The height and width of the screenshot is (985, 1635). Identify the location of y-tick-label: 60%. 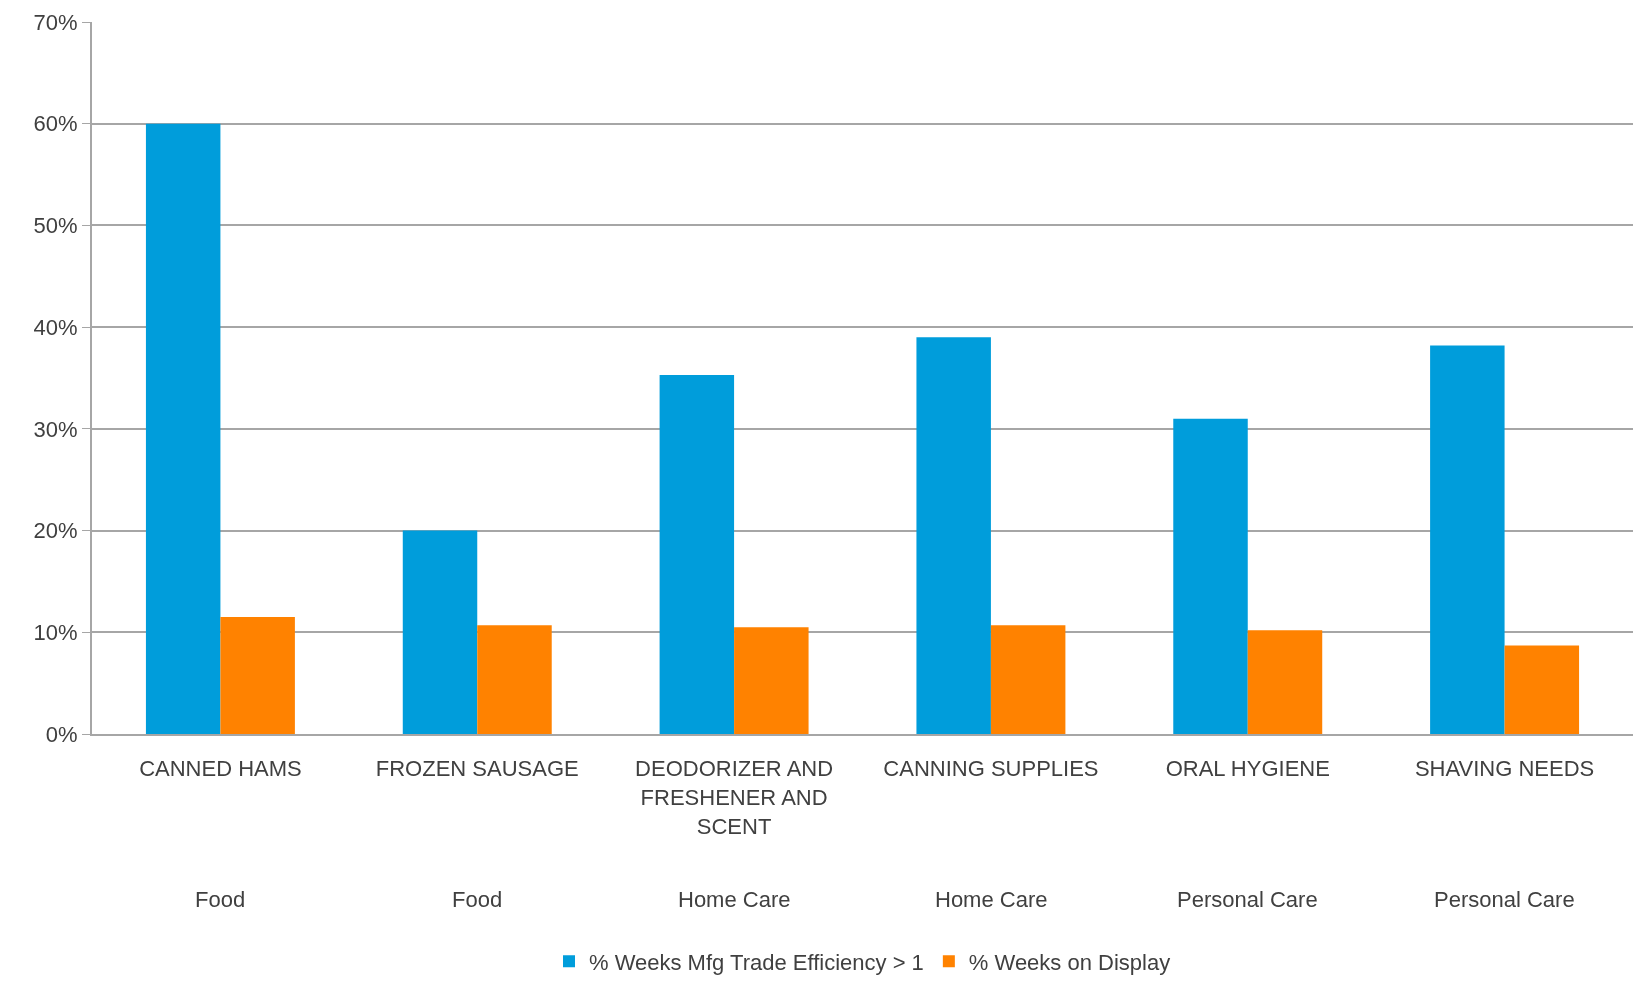
(55, 124).